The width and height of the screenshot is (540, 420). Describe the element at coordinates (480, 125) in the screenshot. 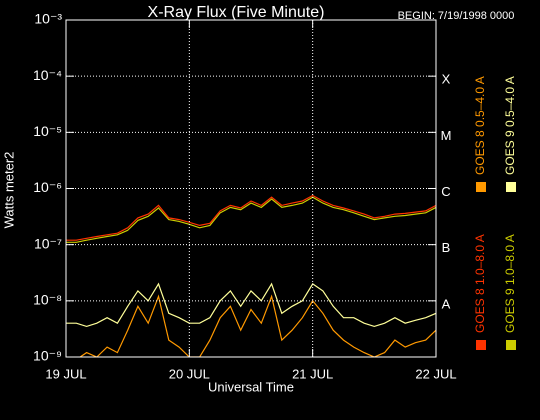

I see `legend-label: GOES 8 0.5–4.0 A` at that location.